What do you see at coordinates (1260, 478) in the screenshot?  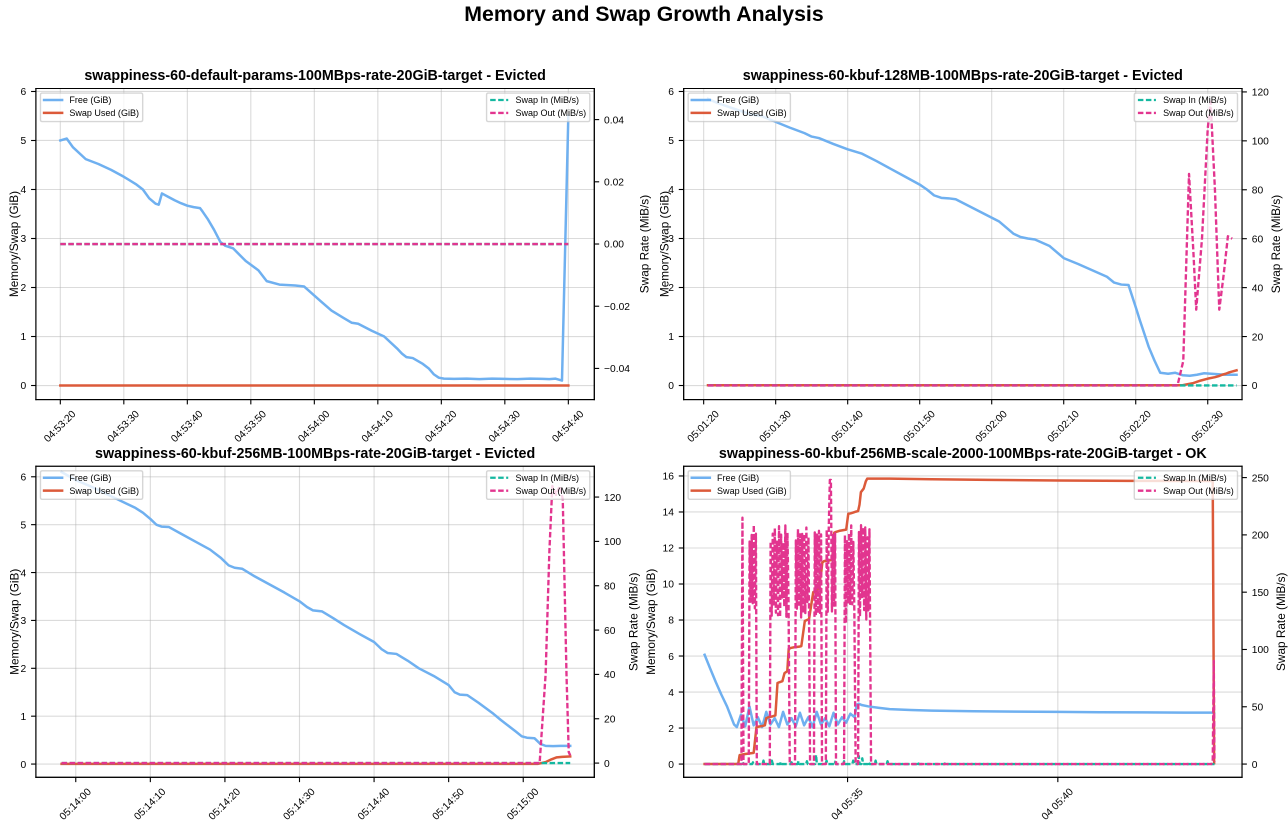 I see `svg-text: 250` at bounding box center [1260, 478].